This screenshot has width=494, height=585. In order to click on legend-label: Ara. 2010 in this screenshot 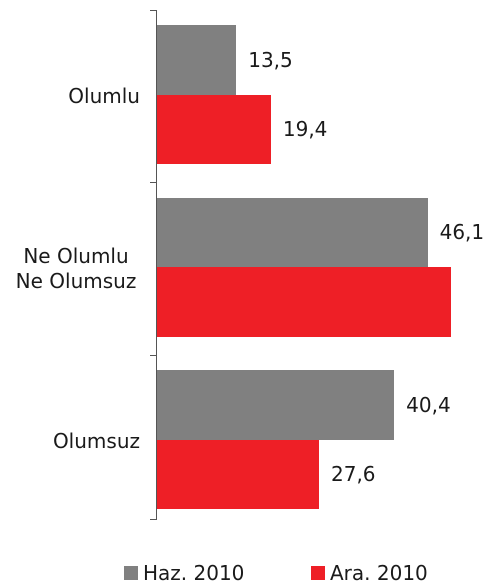, I will do `click(379, 573)`.